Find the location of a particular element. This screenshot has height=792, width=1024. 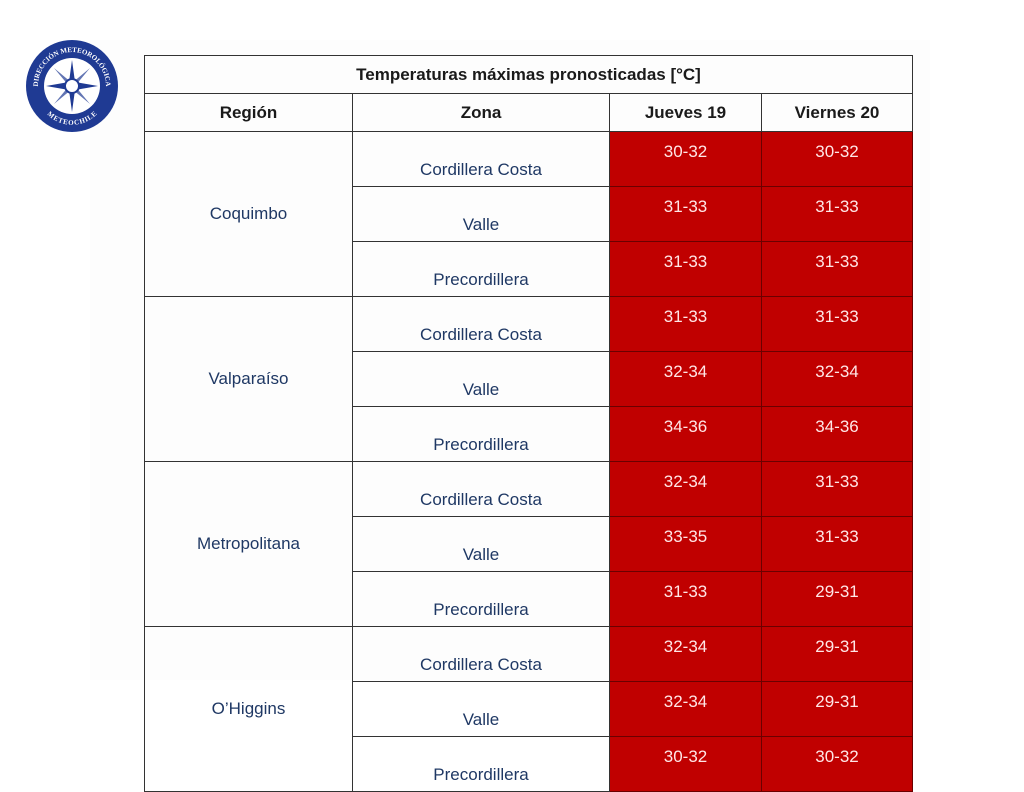

column-header: Viernes 20 is located at coordinates (837, 112).